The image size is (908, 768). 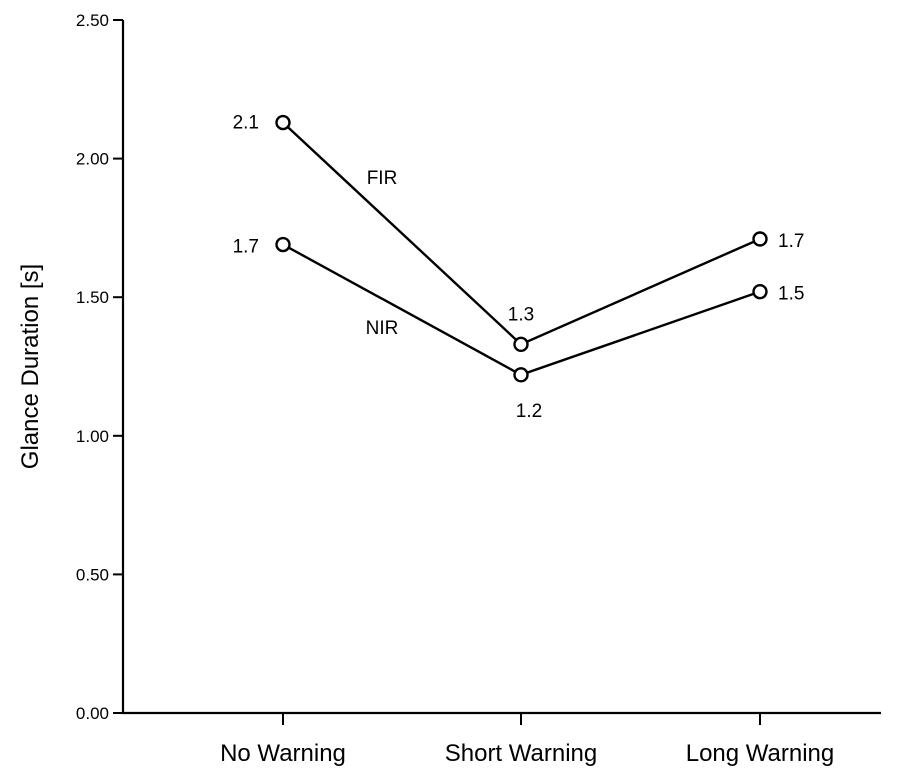 I want to click on x-tick-label: Short Warning, so click(x=521, y=753).